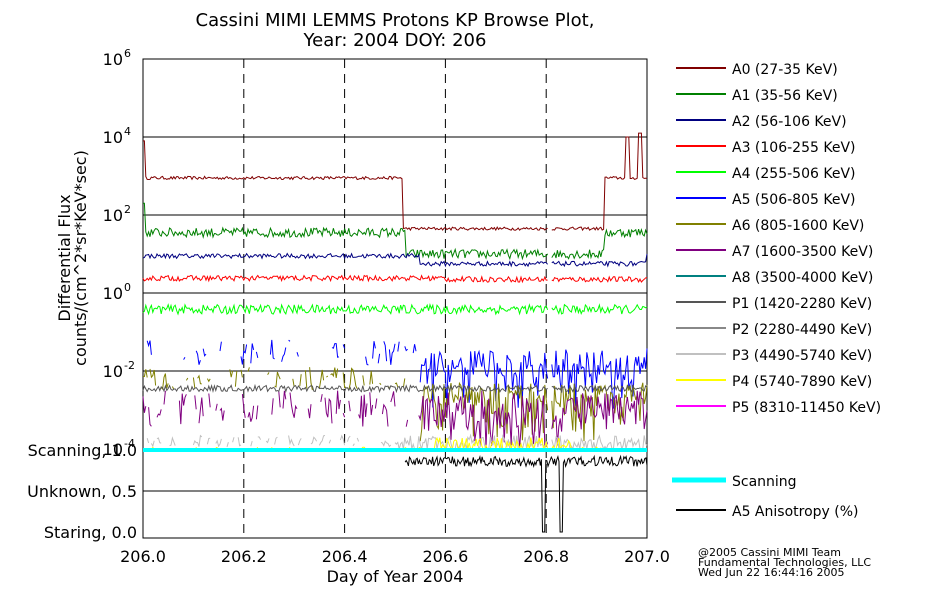 The width and height of the screenshot is (950, 600). What do you see at coordinates (82, 491) in the screenshot?
I see `mode-axis-label: Unknown, 0.5` at bounding box center [82, 491].